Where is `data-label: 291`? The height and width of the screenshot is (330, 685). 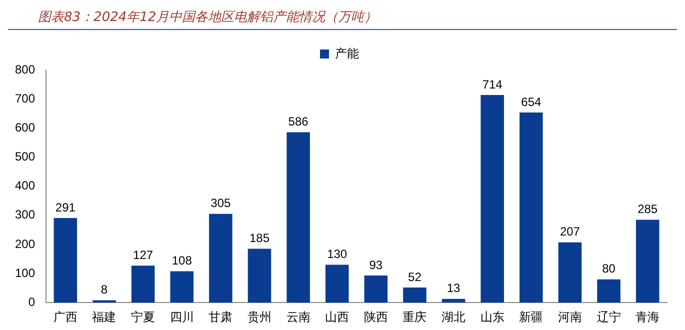 data-label: 291 is located at coordinates (65, 207).